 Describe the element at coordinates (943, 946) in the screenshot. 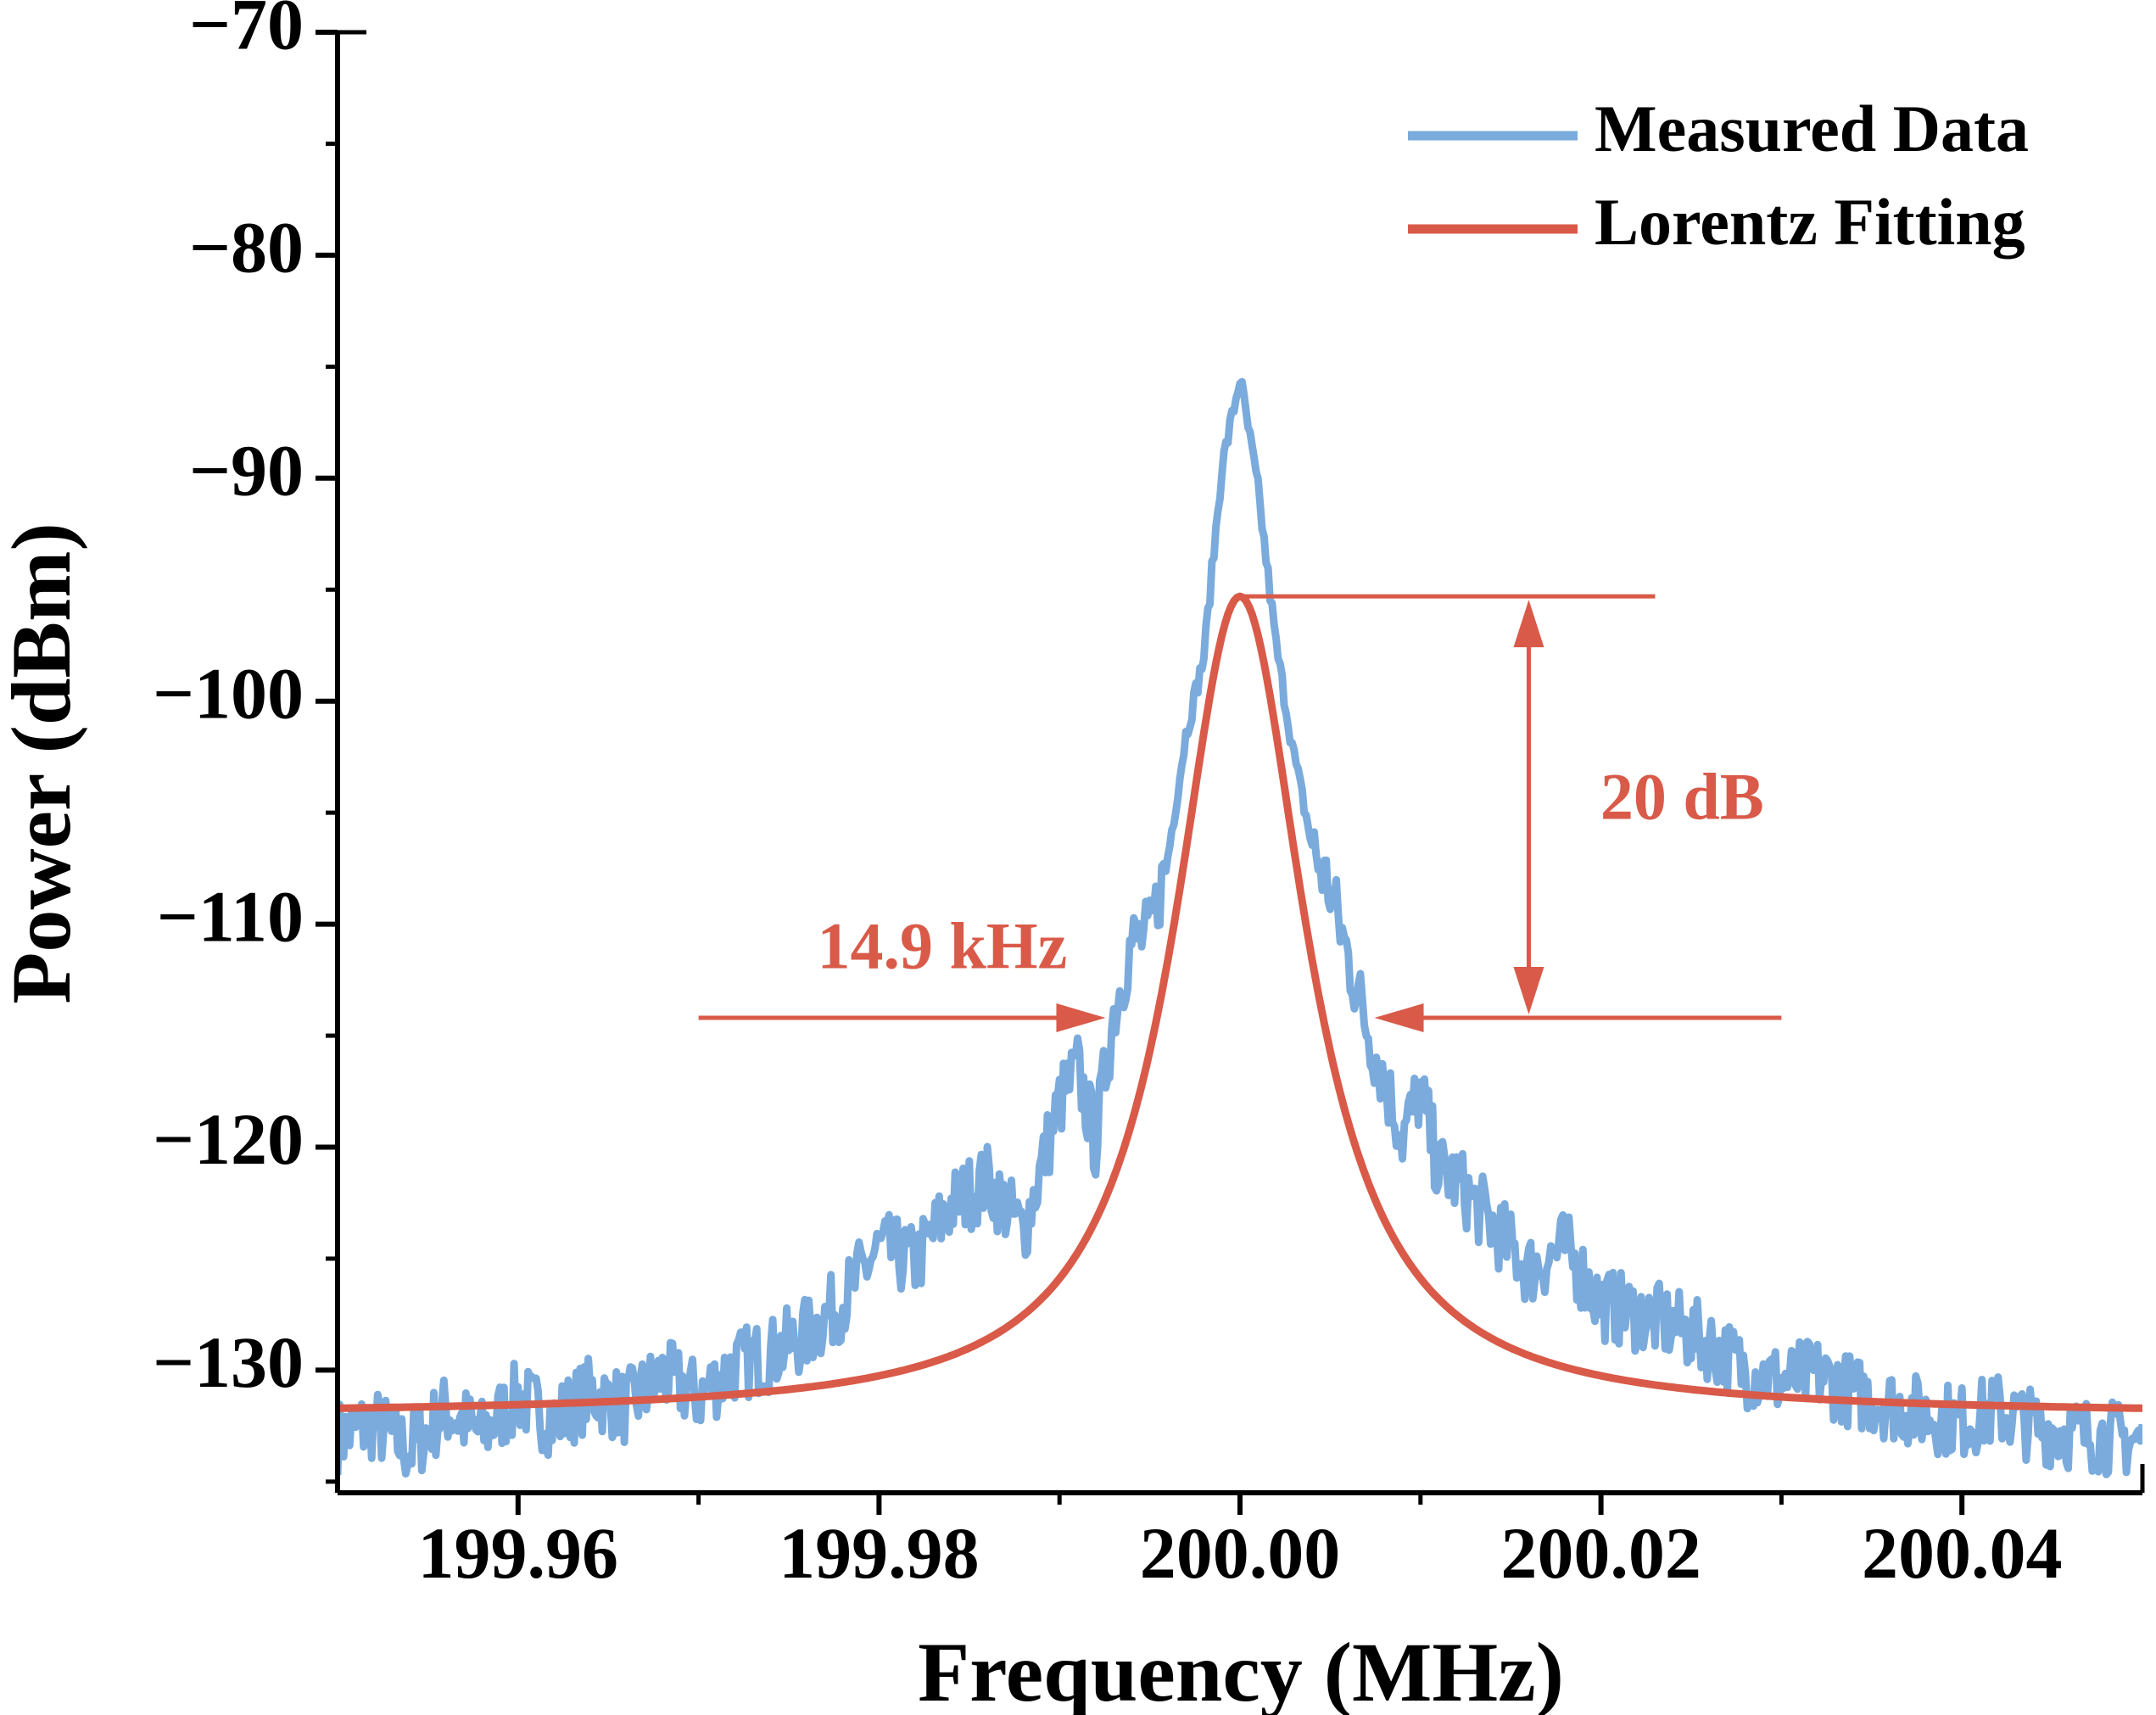

I see `khz-annotation-label: 14.9 kHz` at that location.